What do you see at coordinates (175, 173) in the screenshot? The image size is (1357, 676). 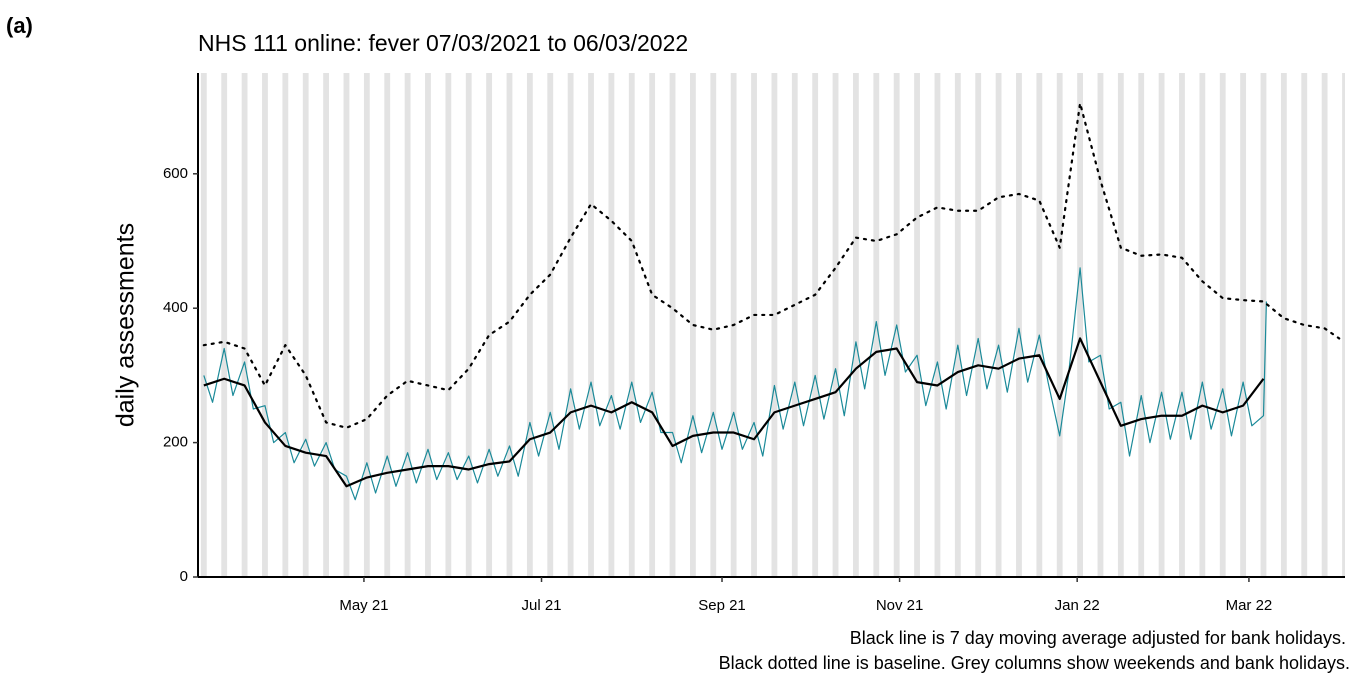 I see `y-tick-label: 600` at bounding box center [175, 173].